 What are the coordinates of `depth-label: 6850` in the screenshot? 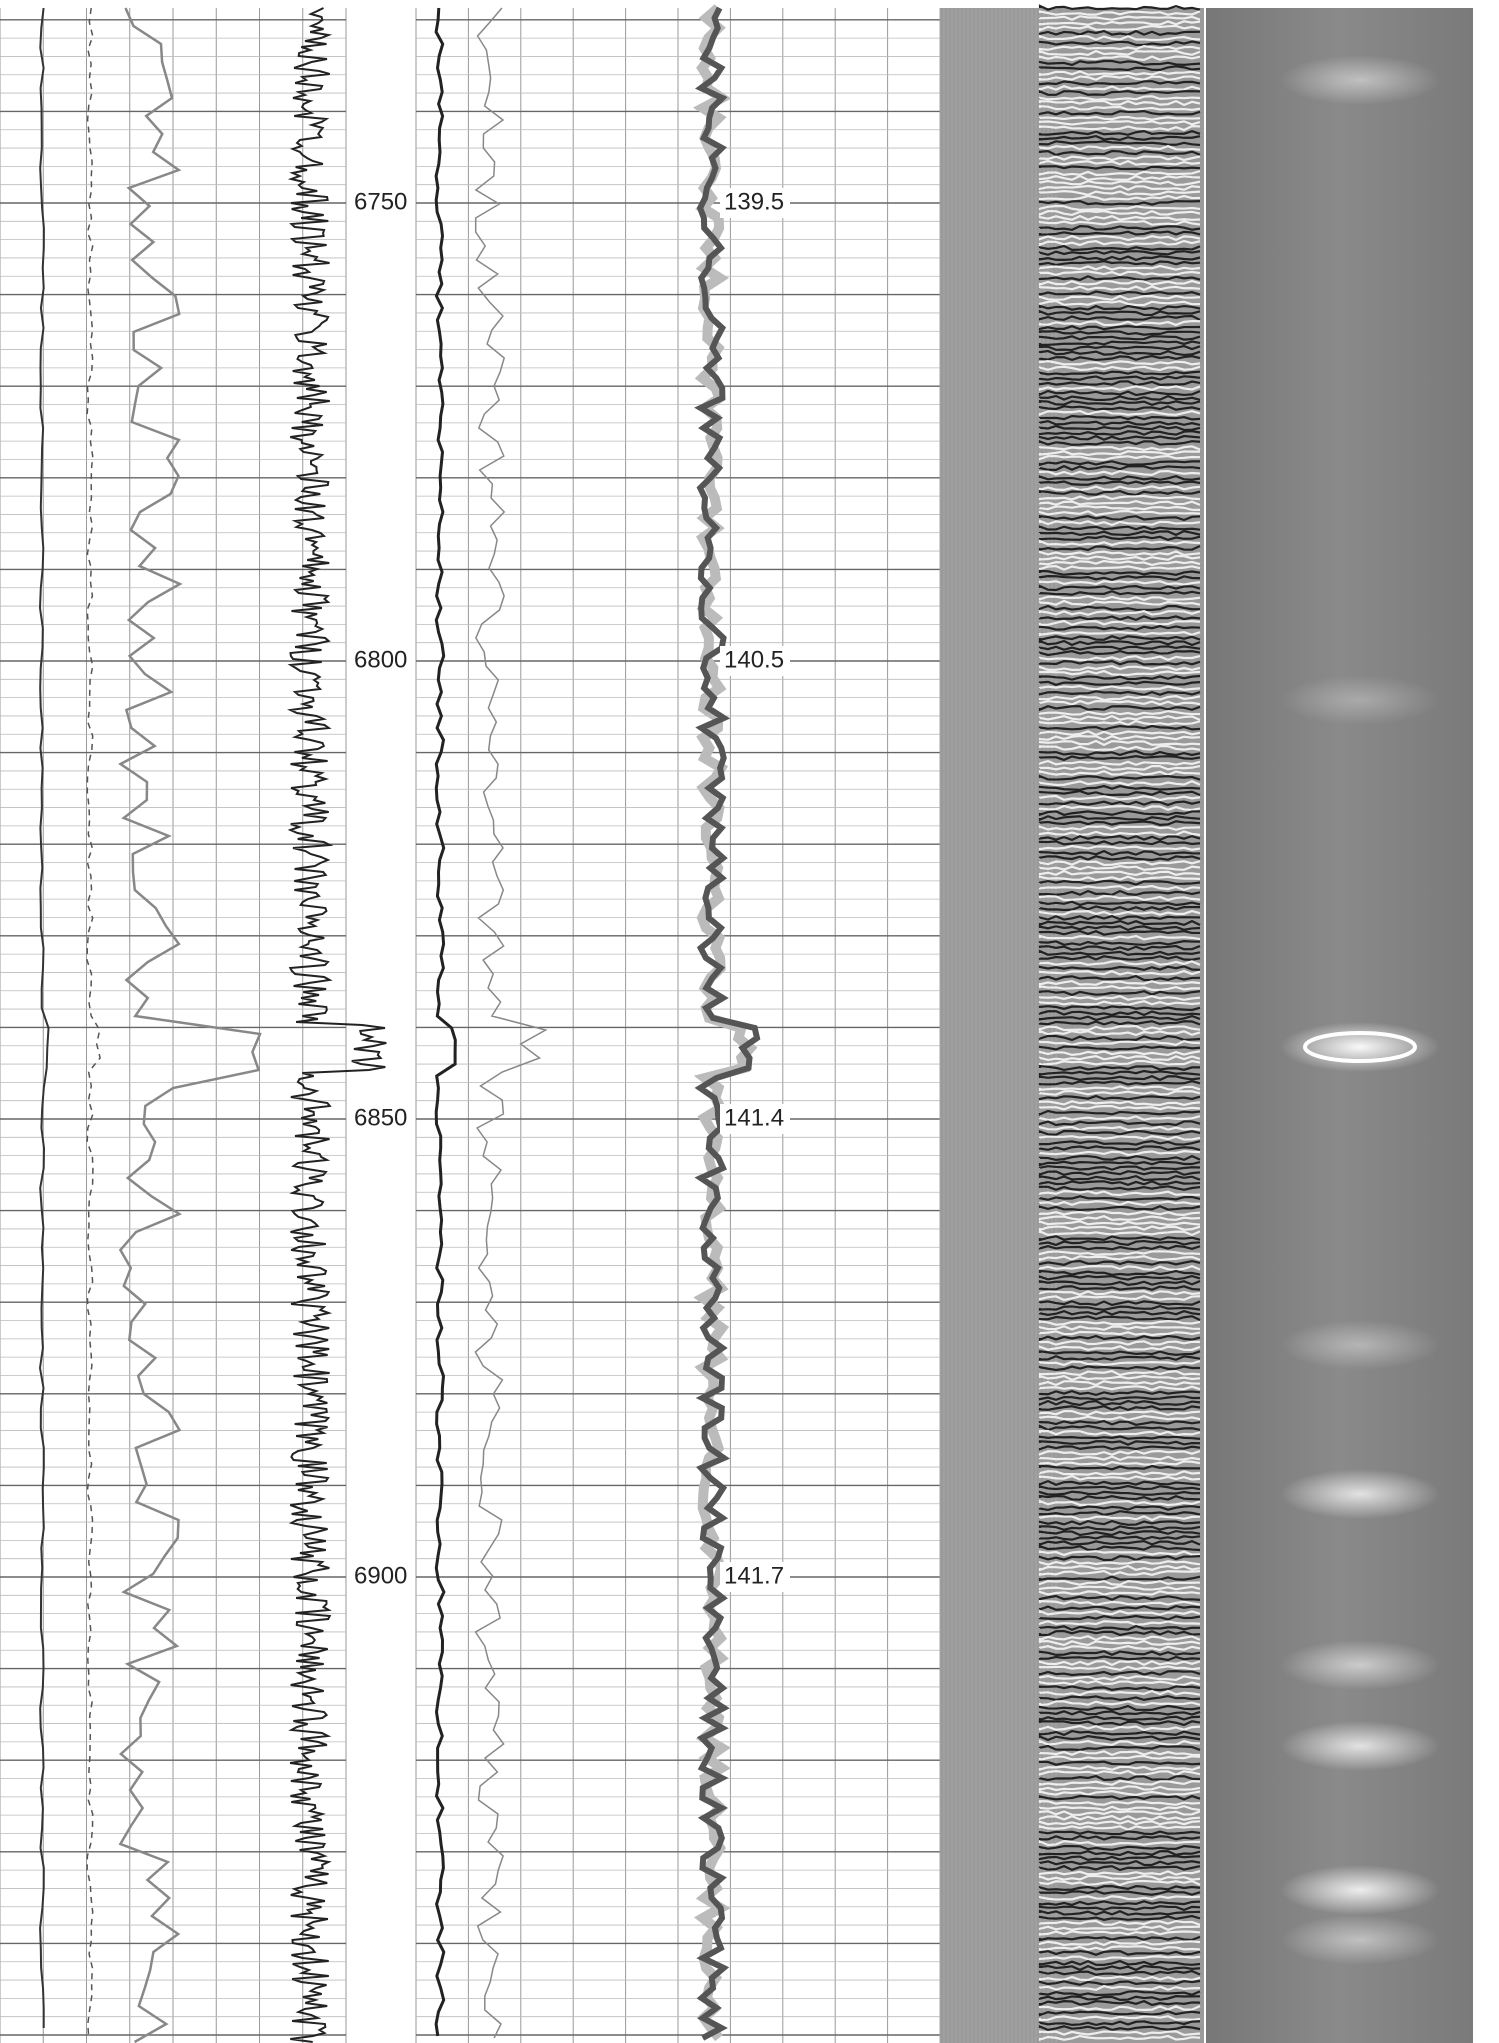 It's located at (380, 1117).